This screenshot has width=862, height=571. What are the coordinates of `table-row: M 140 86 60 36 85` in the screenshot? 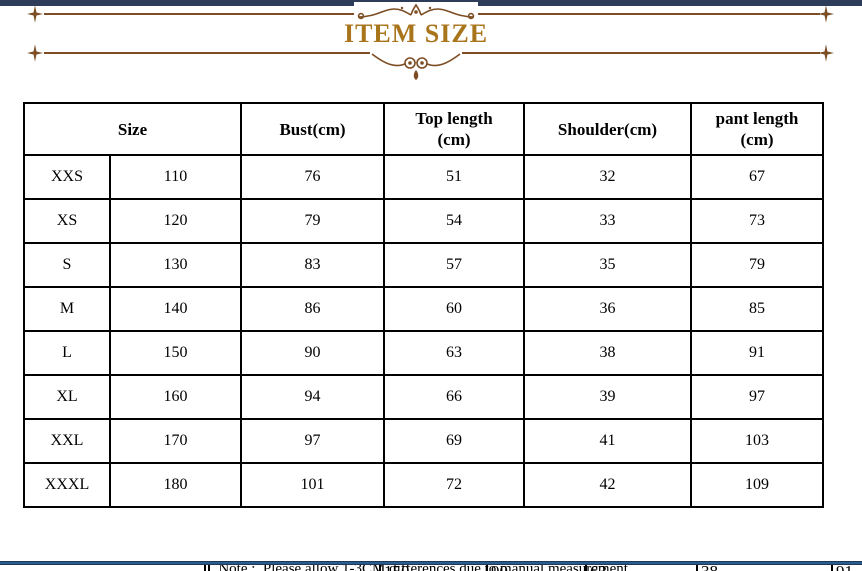 It's located at (423, 309).